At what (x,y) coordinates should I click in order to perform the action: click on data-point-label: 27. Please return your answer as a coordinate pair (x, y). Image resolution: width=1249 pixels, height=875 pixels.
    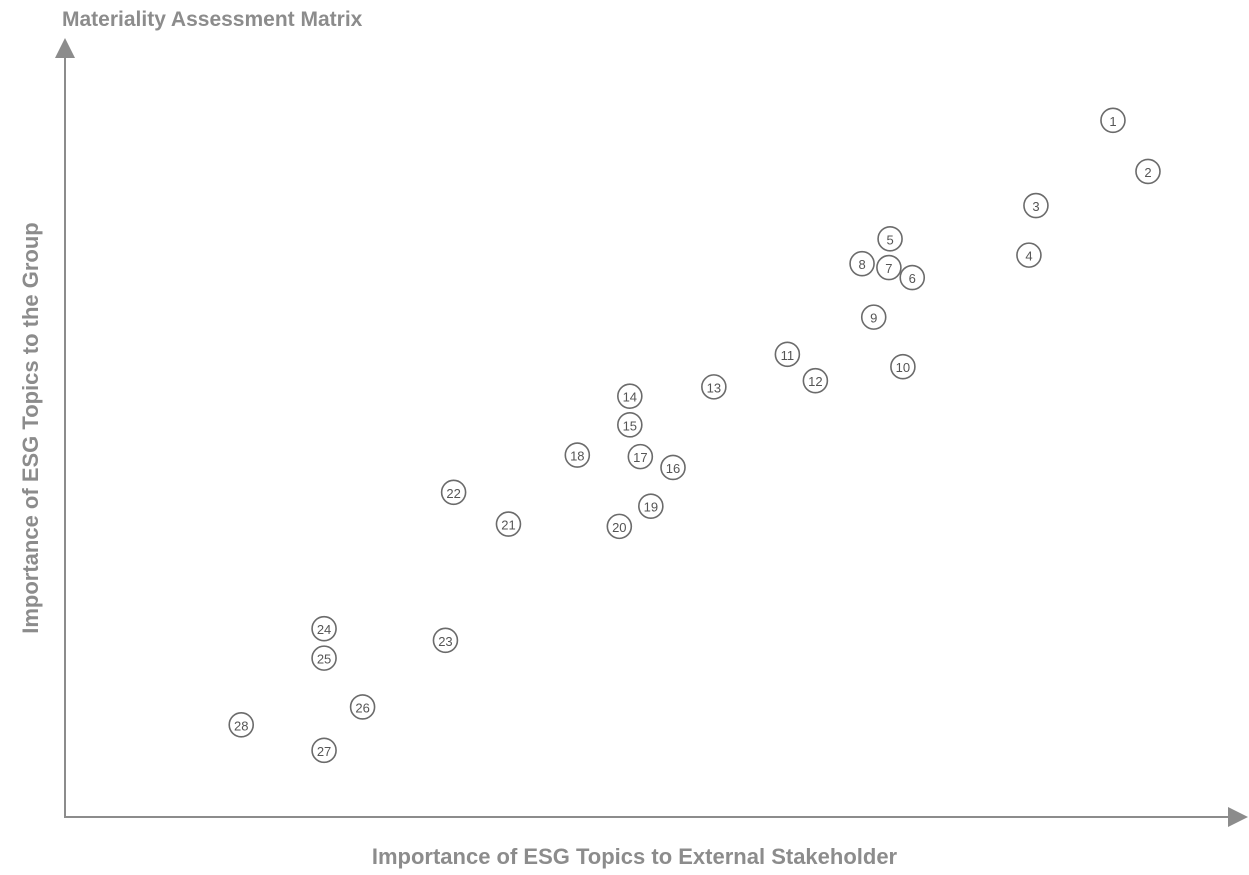
    Looking at the image, I should click on (324, 751).